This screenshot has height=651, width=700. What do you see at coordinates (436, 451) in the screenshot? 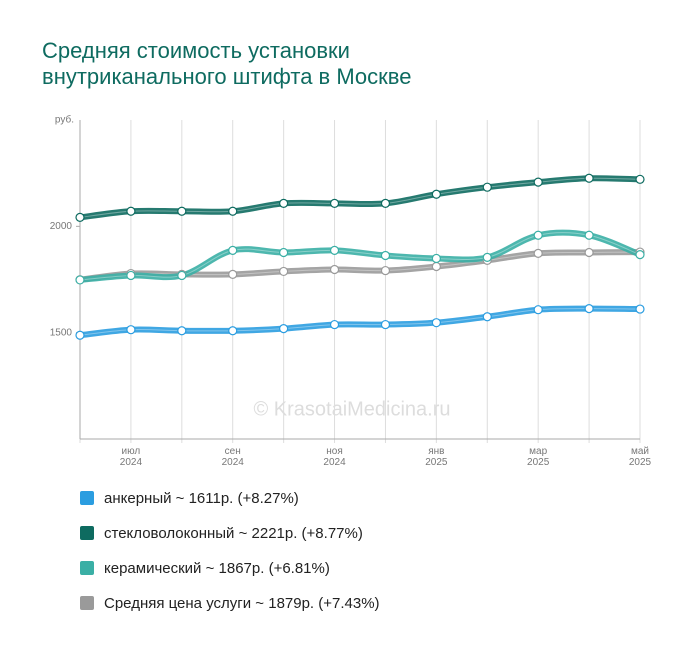
I see `x-tick-line: янв` at bounding box center [436, 451].